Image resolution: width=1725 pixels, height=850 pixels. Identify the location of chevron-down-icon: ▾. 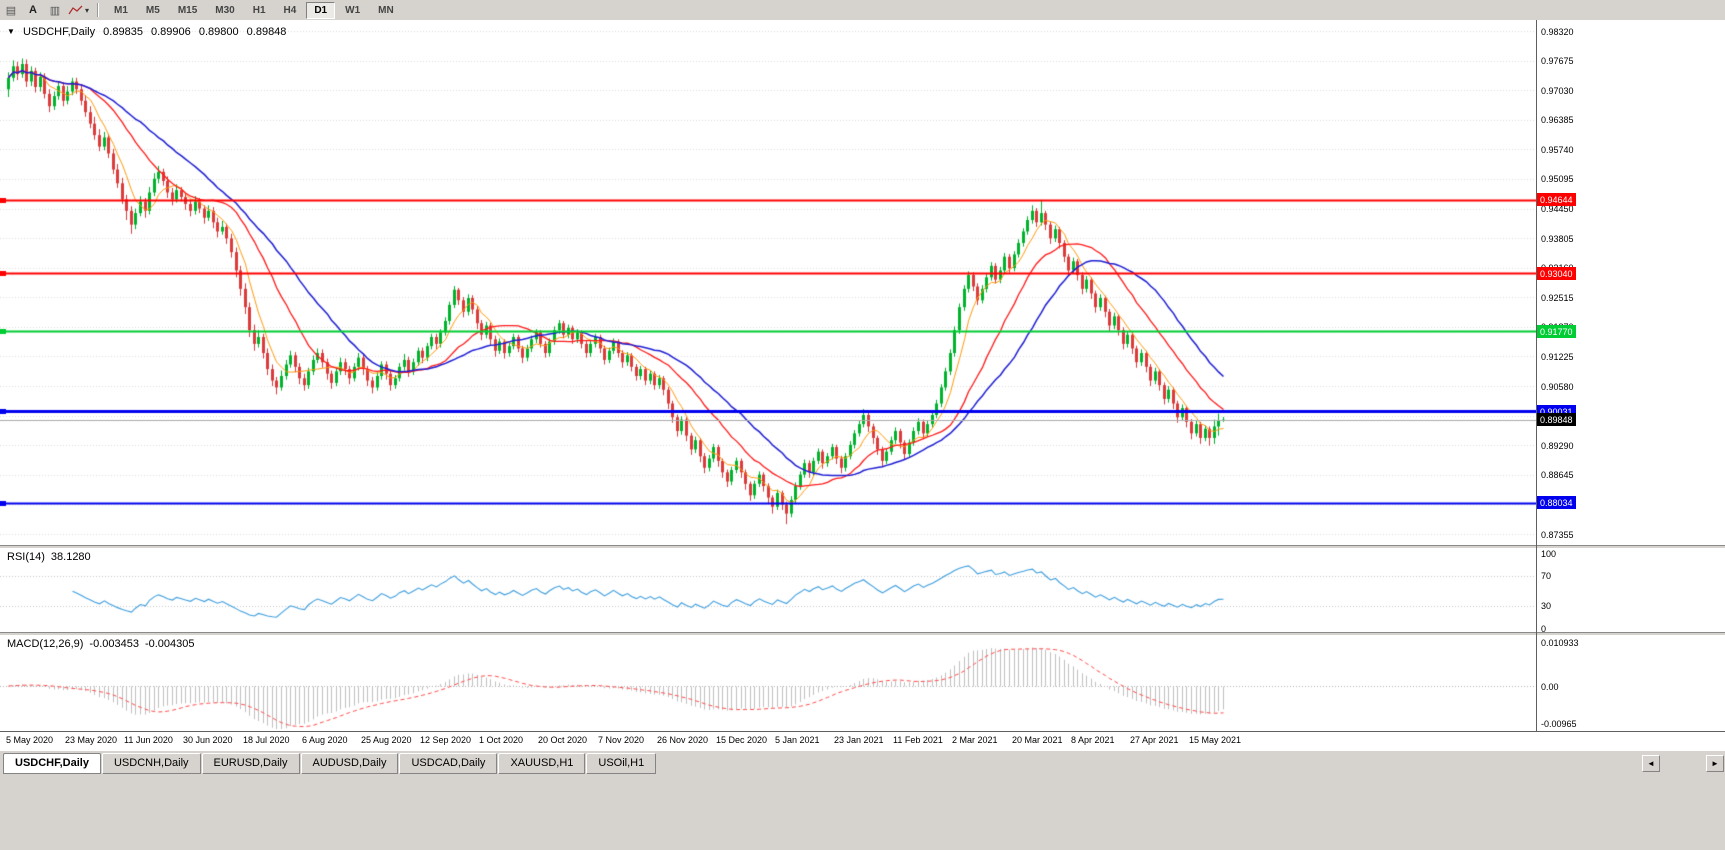
(87, 10).